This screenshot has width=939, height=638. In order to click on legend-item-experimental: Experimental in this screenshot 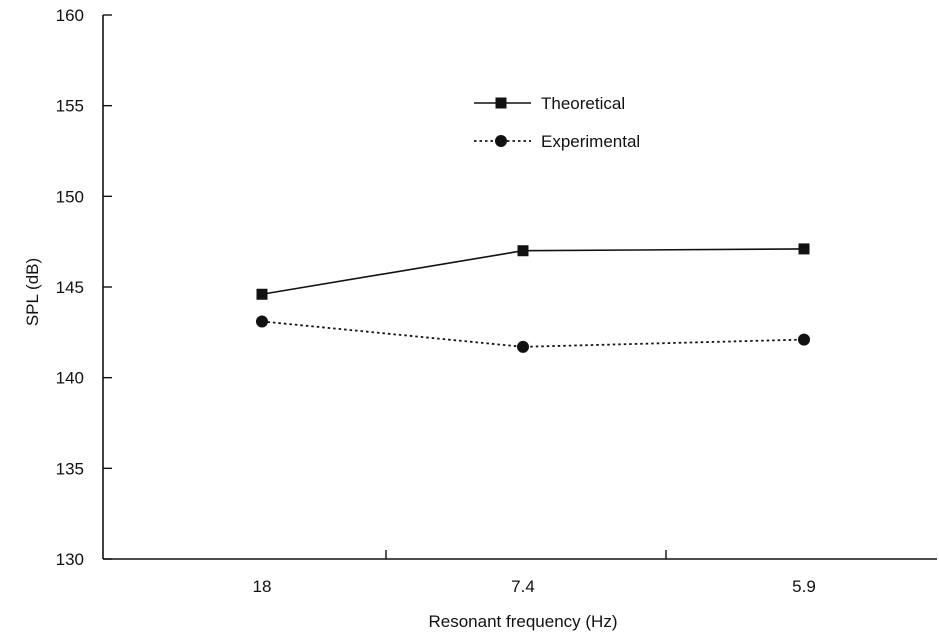, I will do `click(557, 141)`.